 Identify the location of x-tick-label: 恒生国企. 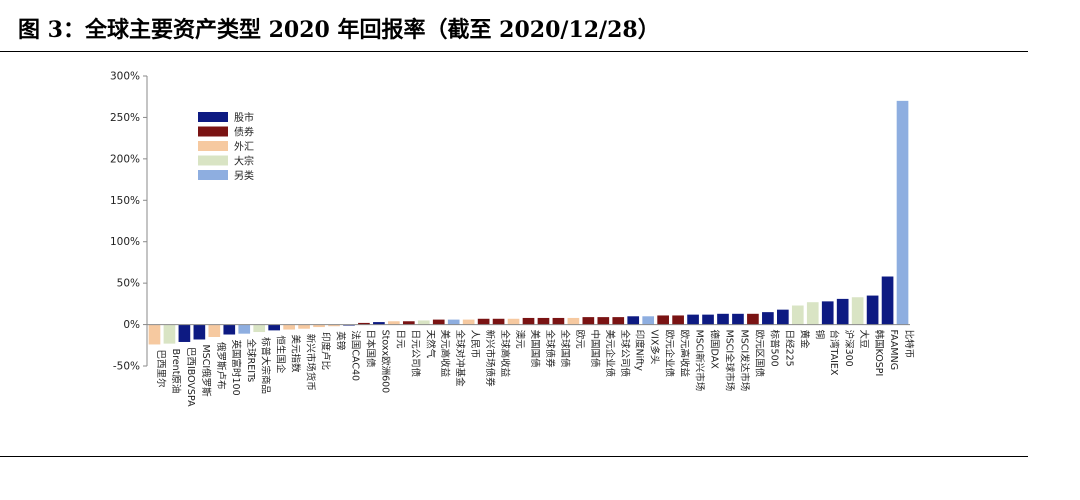
(281, 354).